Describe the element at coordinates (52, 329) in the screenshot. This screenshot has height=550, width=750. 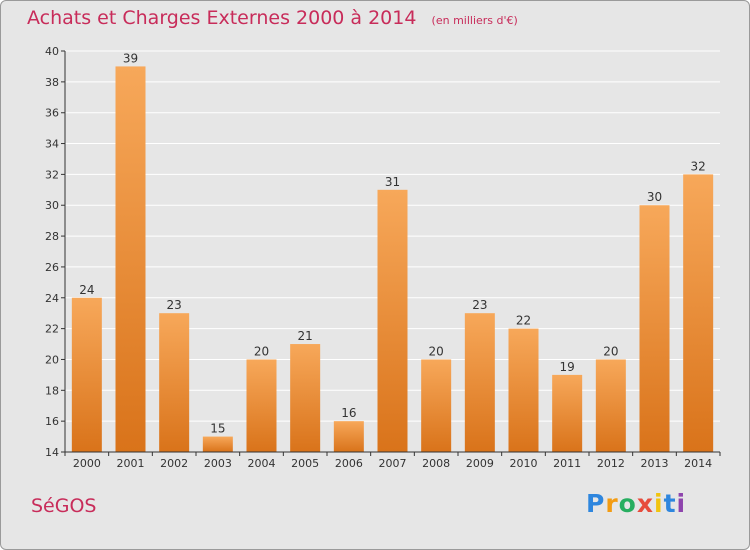
I see `y-tick-label: 22` at that location.